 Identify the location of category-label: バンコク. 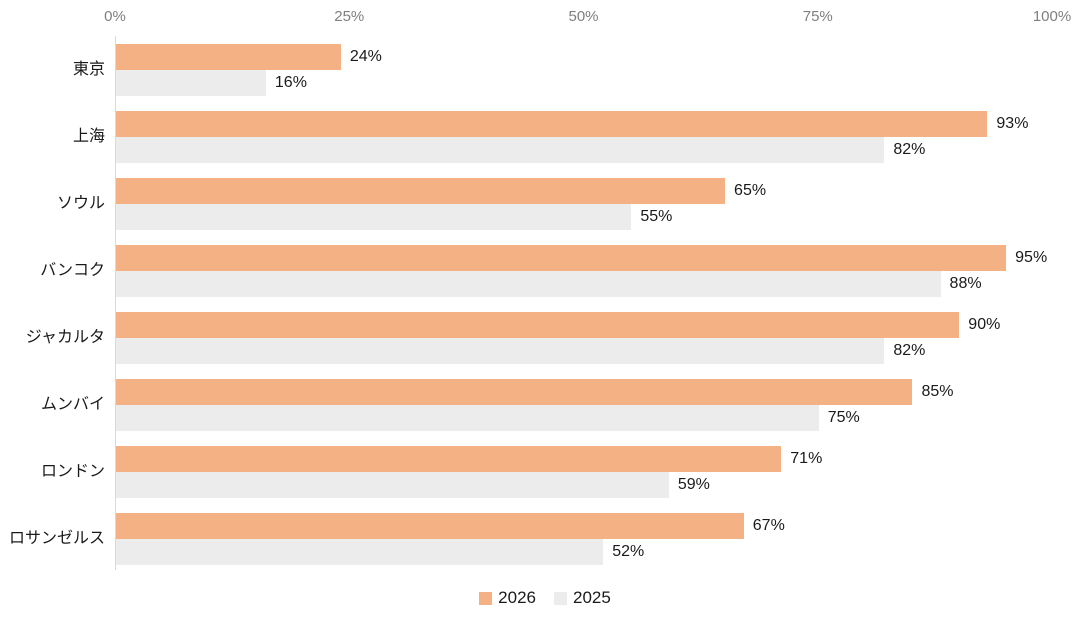
(72, 270).